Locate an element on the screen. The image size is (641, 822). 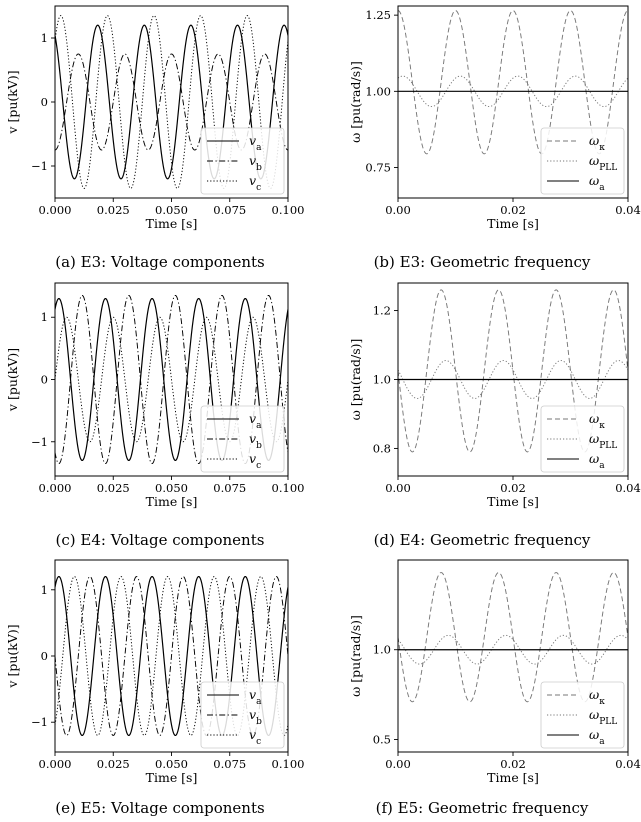
figure-caption: (c) E4: Voltage components is located at coordinates (160, 540).